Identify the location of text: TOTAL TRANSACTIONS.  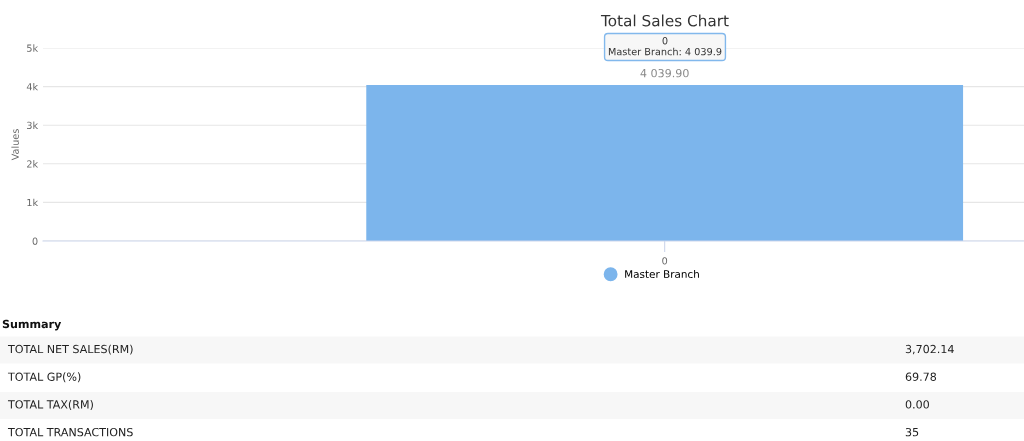
(70, 432).